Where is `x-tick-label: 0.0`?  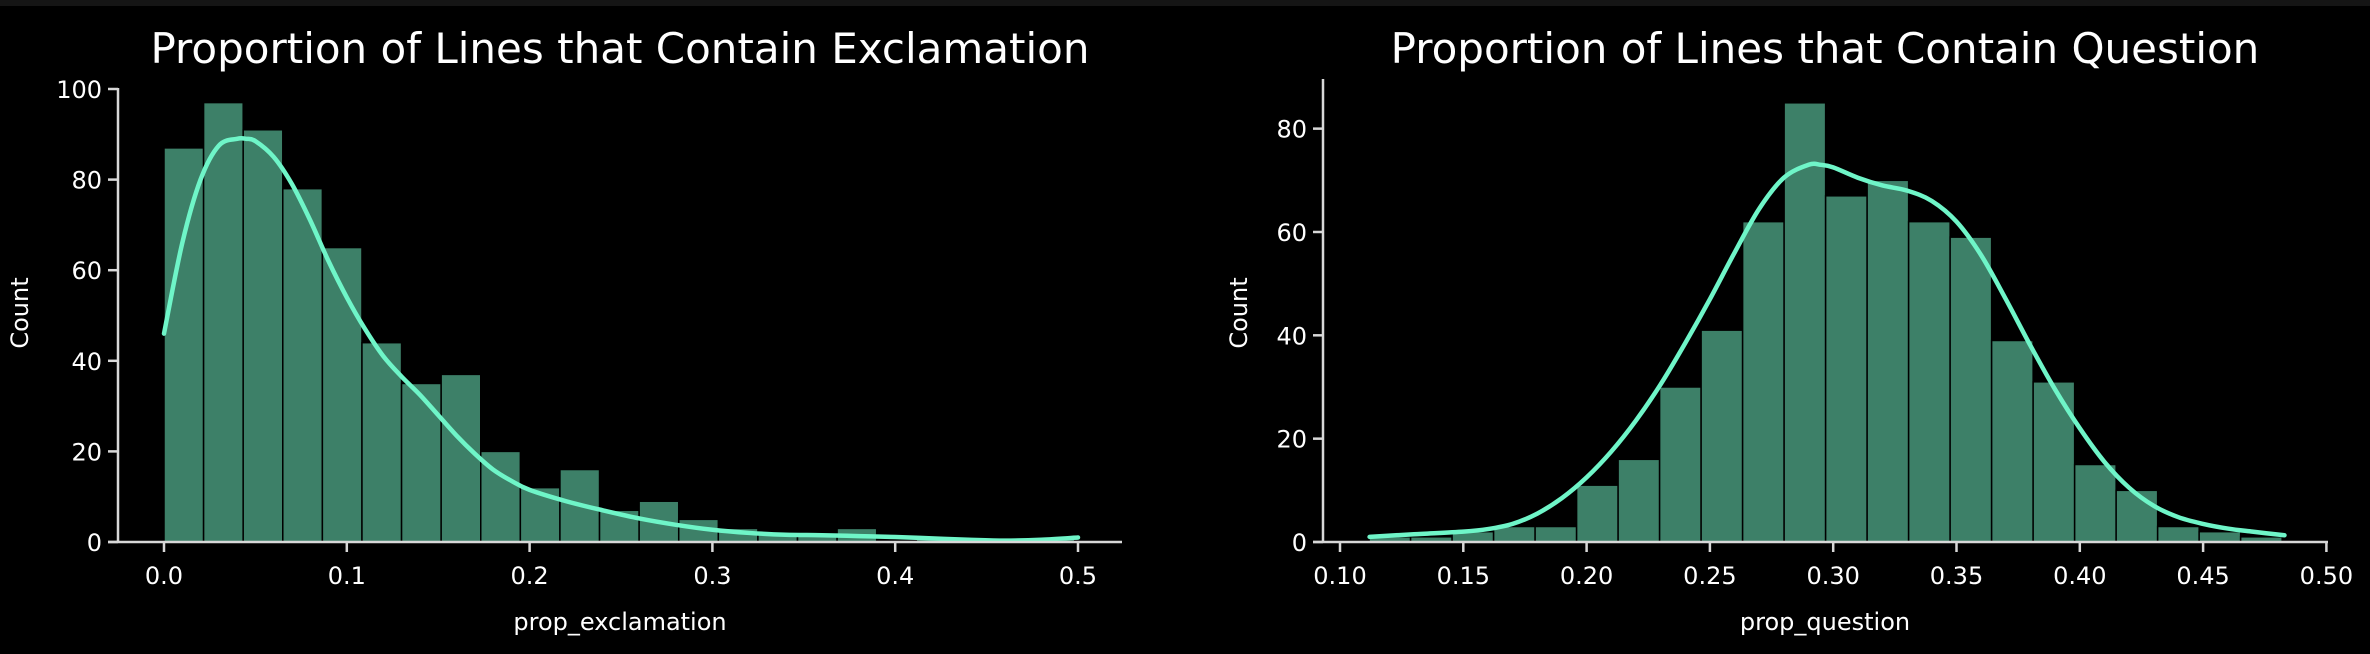 x-tick-label: 0.0 is located at coordinates (164, 576).